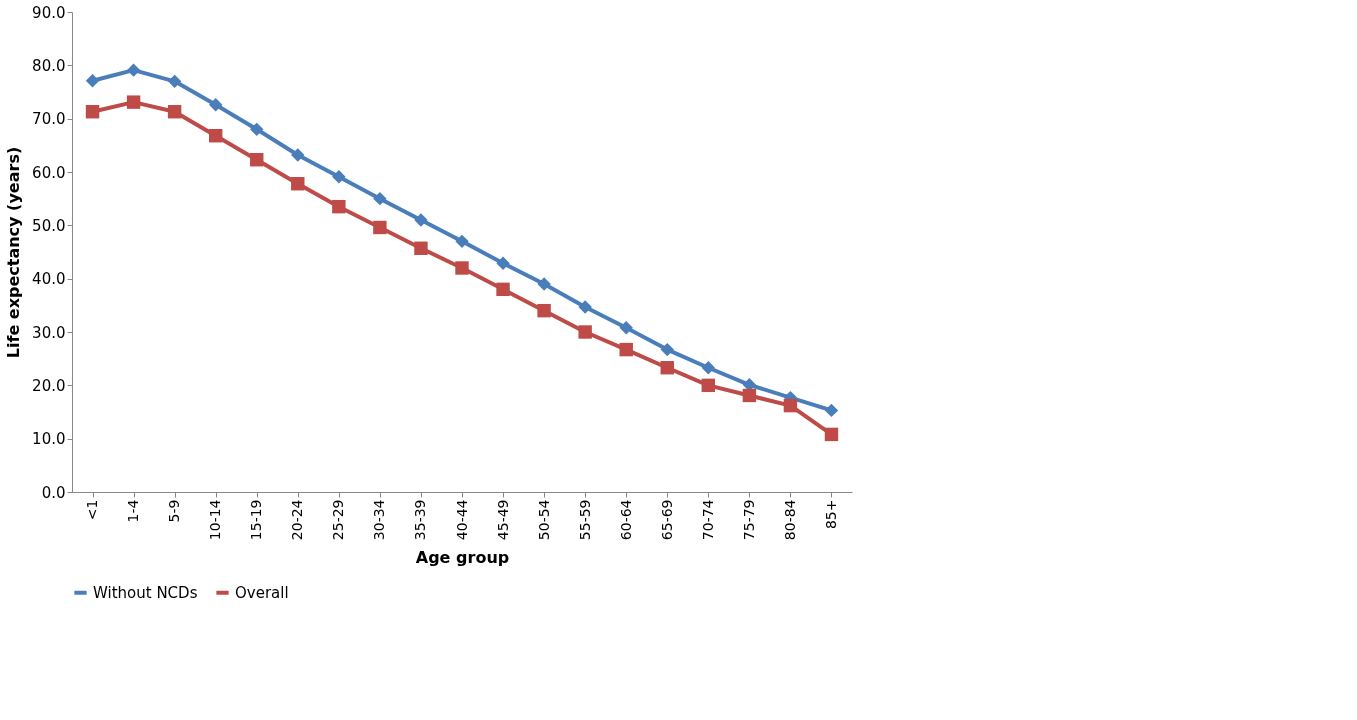  Describe the element at coordinates (174, 511) in the screenshot. I see `x-tick-label: 5-9` at that location.